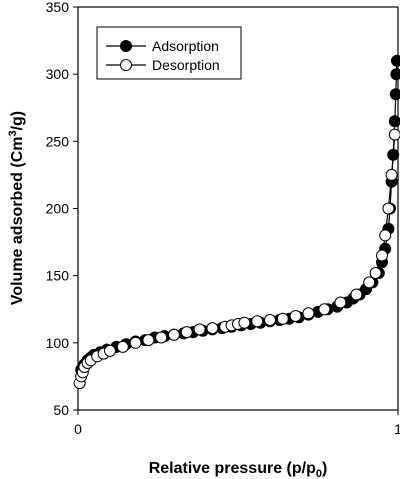 The width and height of the screenshot is (400, 479). What do you see at coordinates (58, 141) in the screenshot?
I see `y-tick-label: 250` at bounding box center [58, 141].